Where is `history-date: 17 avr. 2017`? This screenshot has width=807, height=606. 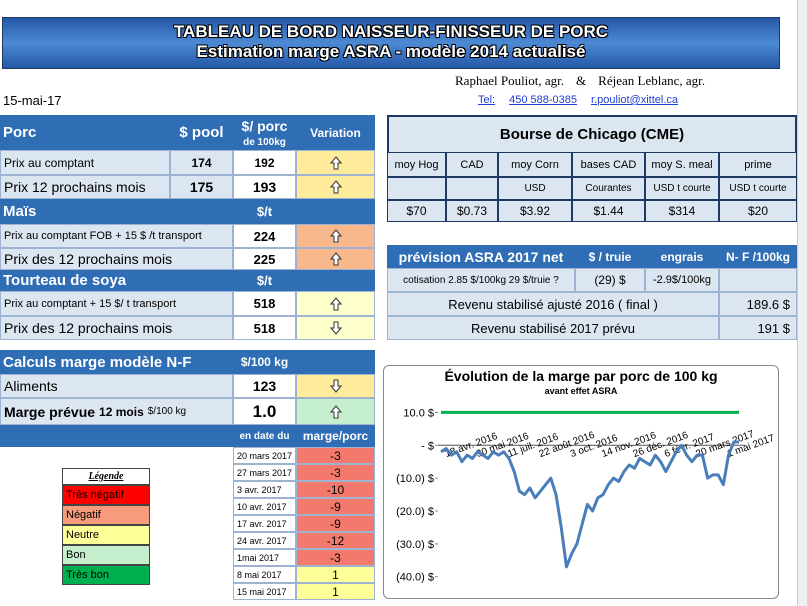 history-date: 17 avr. 2017 is located at coordinates (264, 523).